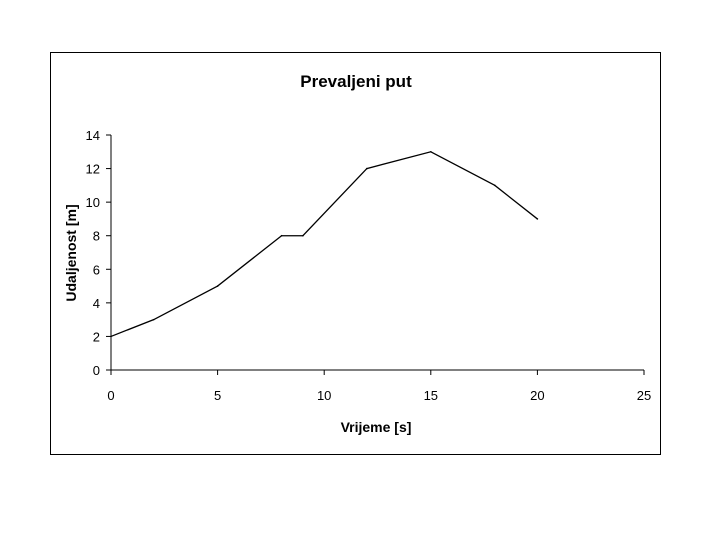 The height and width of the screenshot is (540, 720). Describe the element at coordinates (324, 395) in the screenshot. I see `x-tick-label: 10` at that location.